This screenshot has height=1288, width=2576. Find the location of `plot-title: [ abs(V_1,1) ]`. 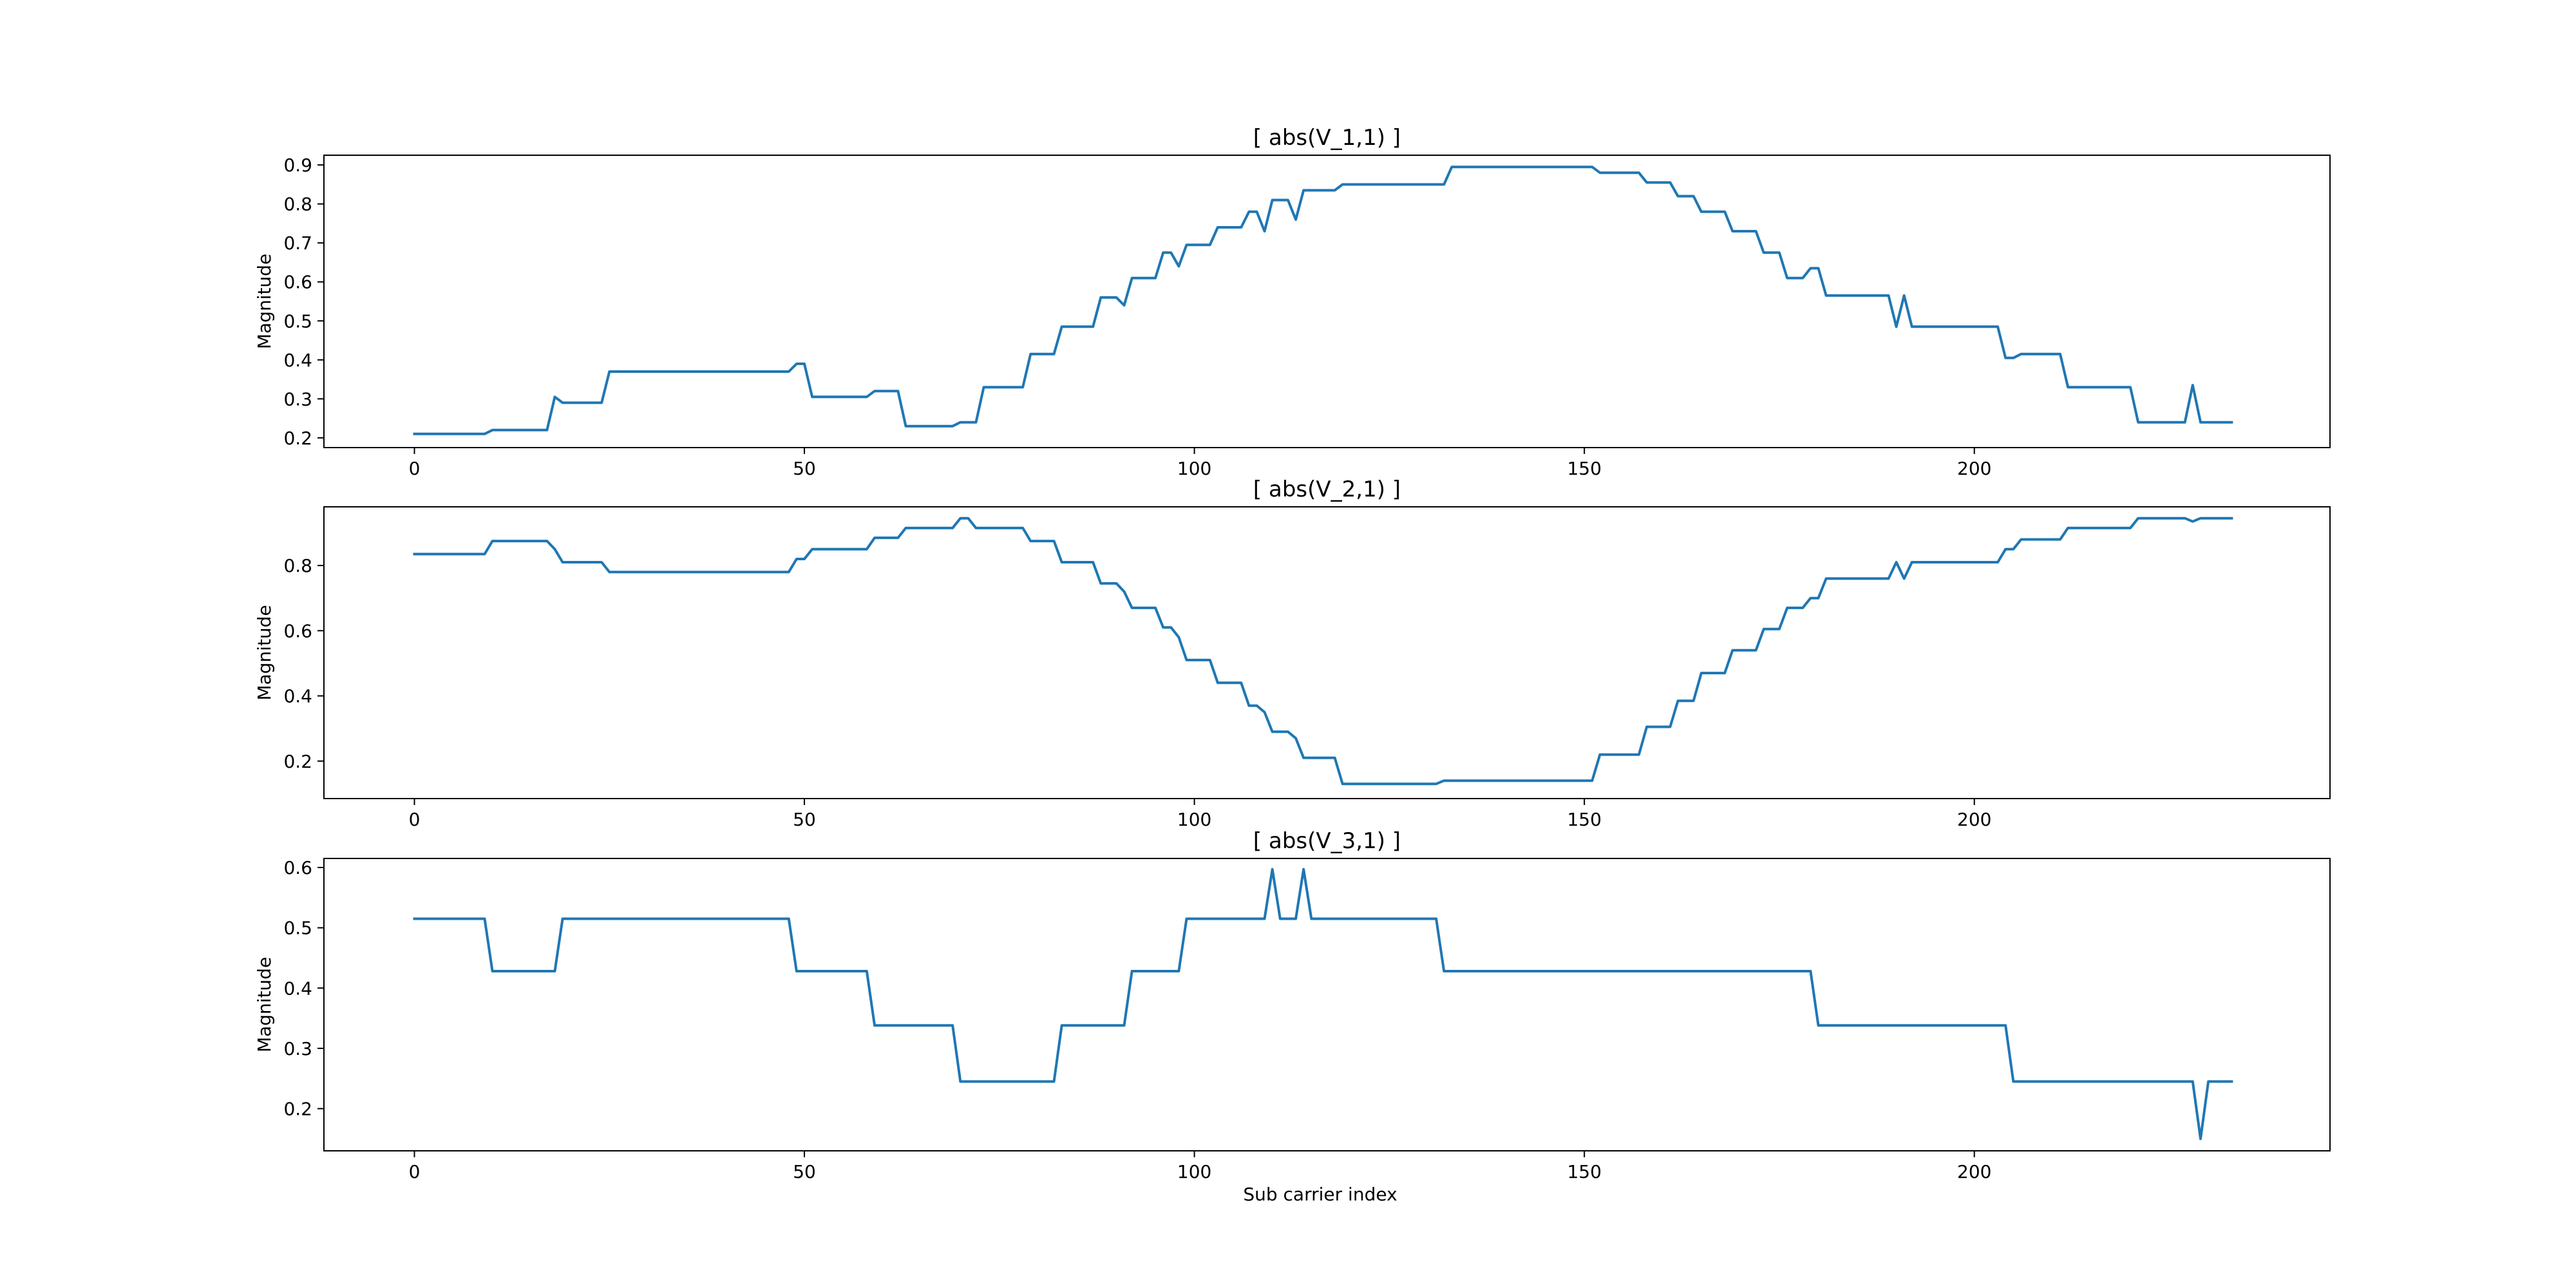

plot-title: [ abs(V_1,1) ] is located at coordinates (1327, 138).